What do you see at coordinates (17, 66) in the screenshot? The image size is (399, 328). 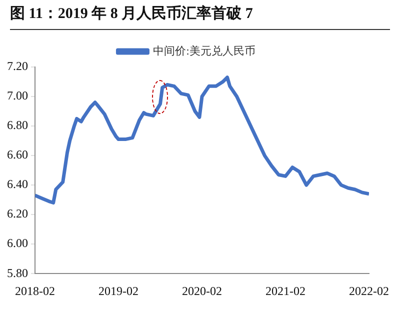 I see `y-tick-label: 7.20` at bounding box center [17, 66].